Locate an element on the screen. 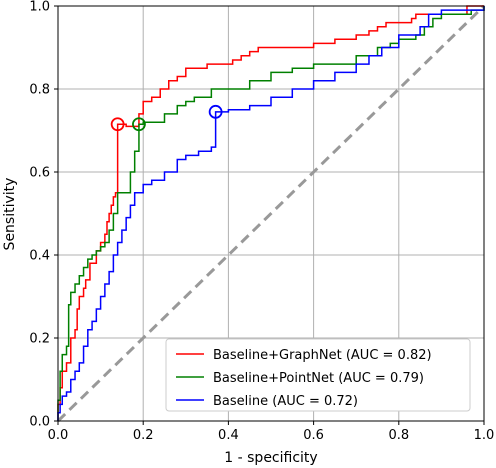  y-tick-label: 1.0 is located at coordinates (39, 7).